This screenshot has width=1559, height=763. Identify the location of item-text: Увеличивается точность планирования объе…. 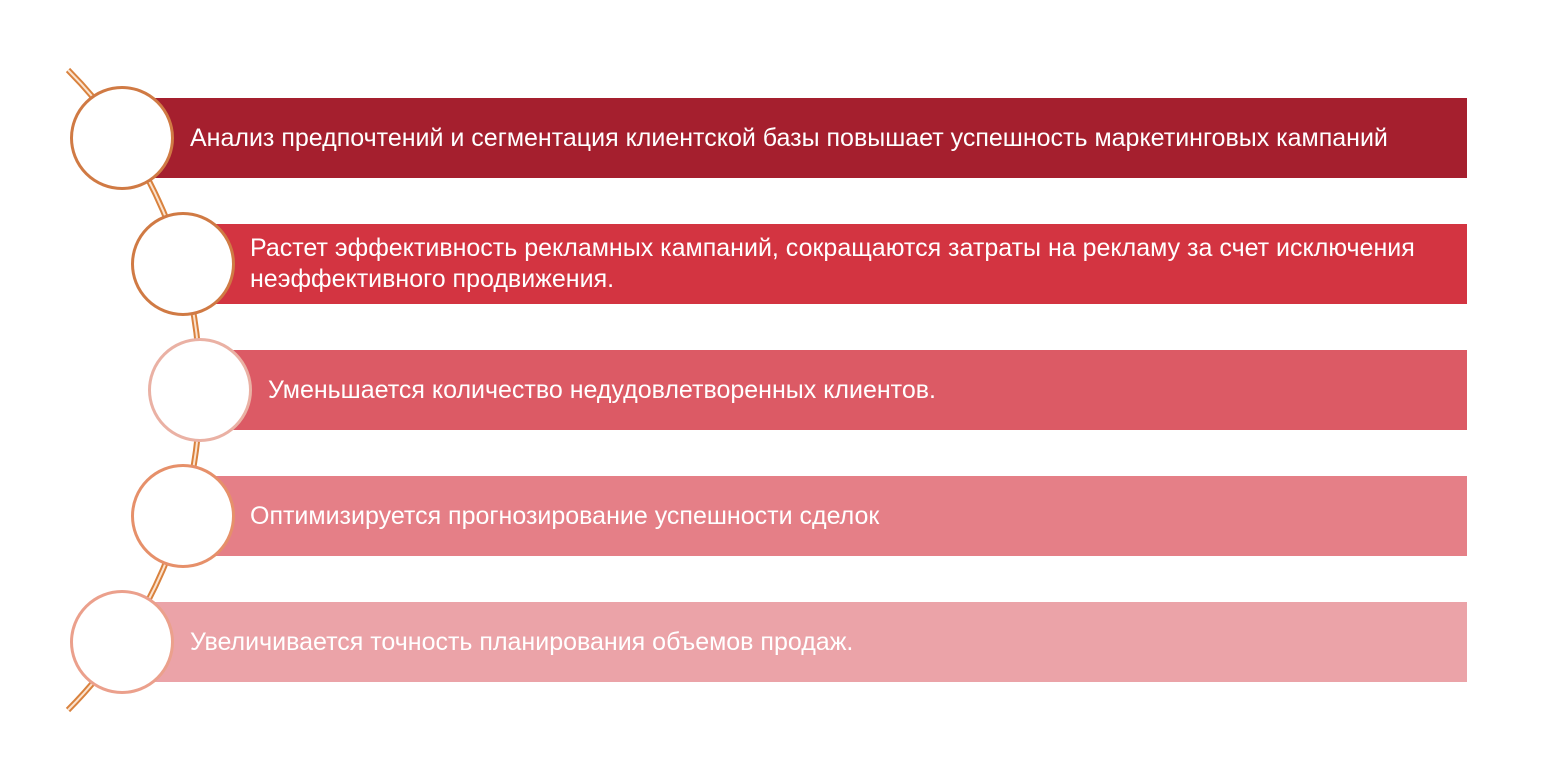
(522, 641).